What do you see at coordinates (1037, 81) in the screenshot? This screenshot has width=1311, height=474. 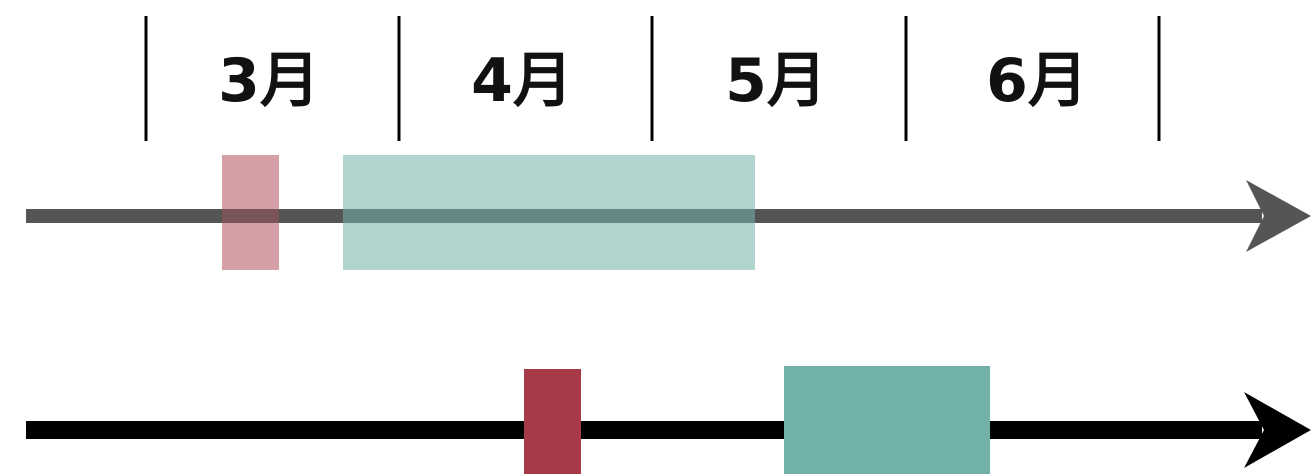 I see `month-label-june: 6月` at bounding box center [1037, 81].